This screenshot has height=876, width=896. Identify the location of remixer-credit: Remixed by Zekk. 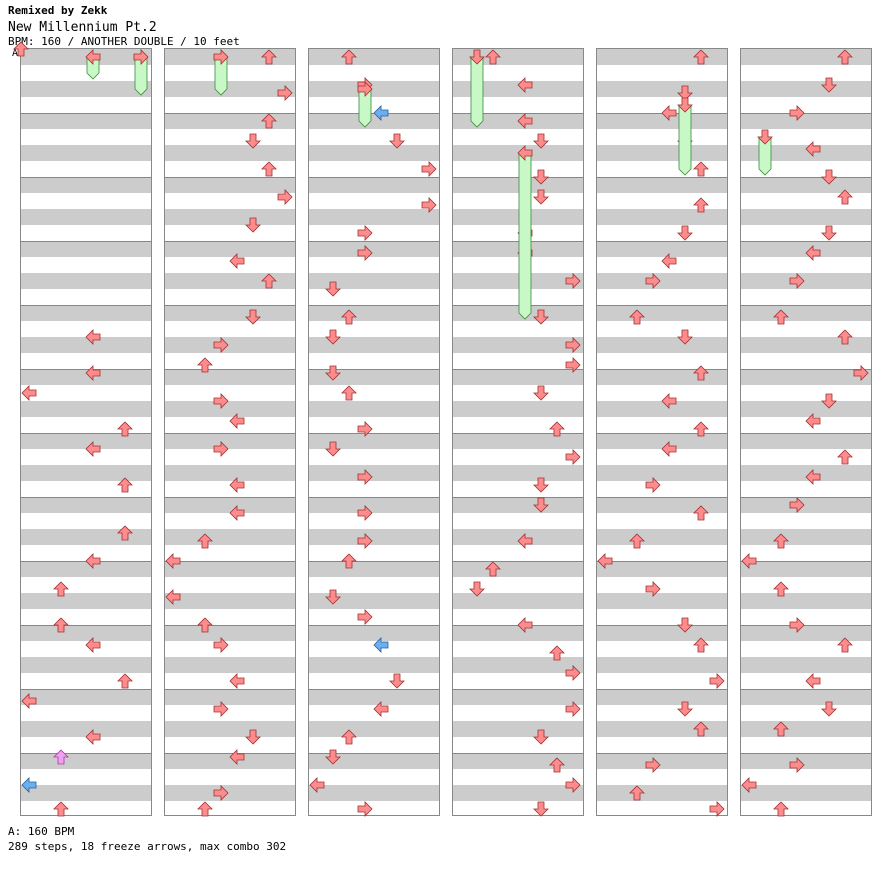
(58, 10).